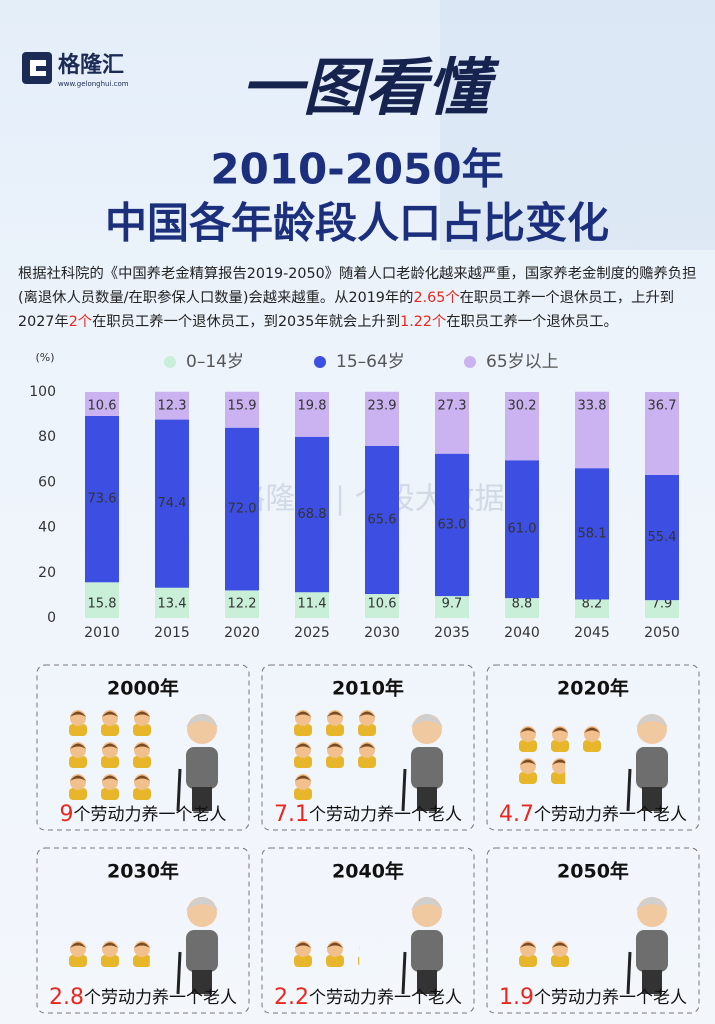 The width and height of the screenshot is (715, 1024). I want to click on face, so click(335, 782).